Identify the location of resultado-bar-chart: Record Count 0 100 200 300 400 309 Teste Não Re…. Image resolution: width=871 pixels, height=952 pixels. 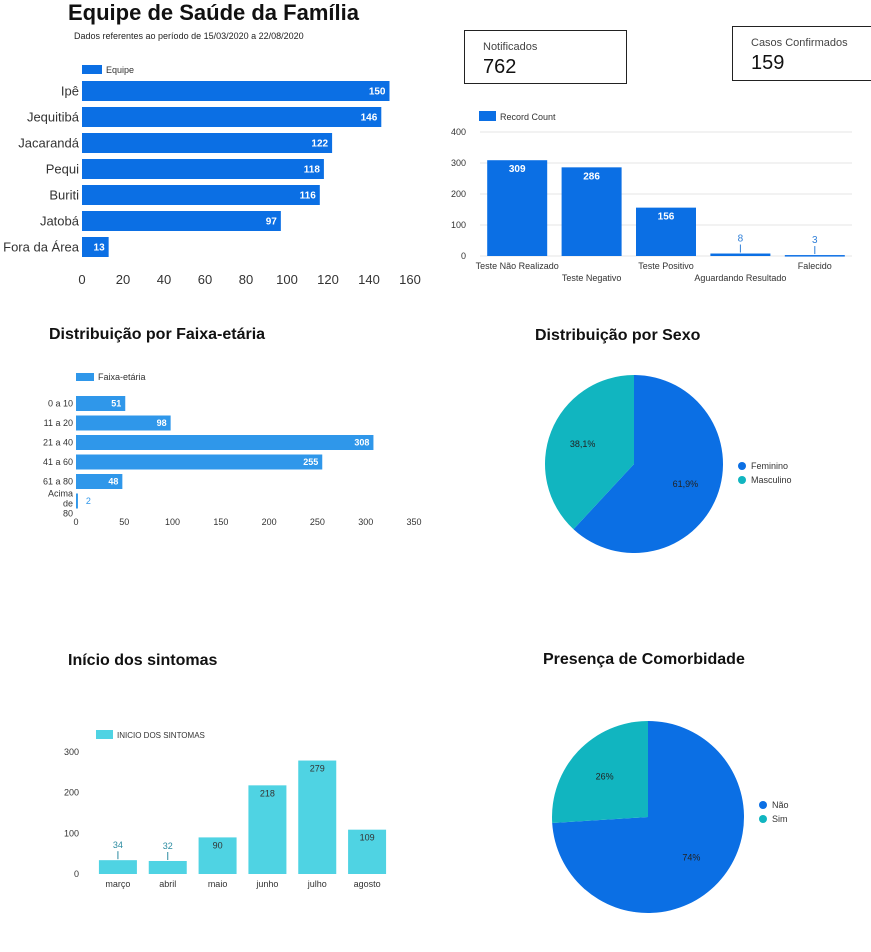
(651, 197).